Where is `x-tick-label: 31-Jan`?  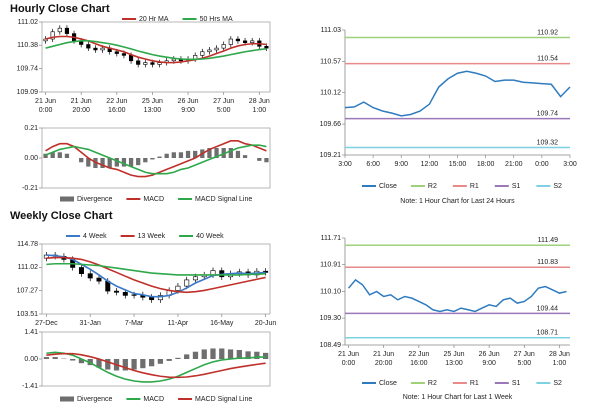
x-tick-label: 31-Jan is located at coordinates (91, 323).